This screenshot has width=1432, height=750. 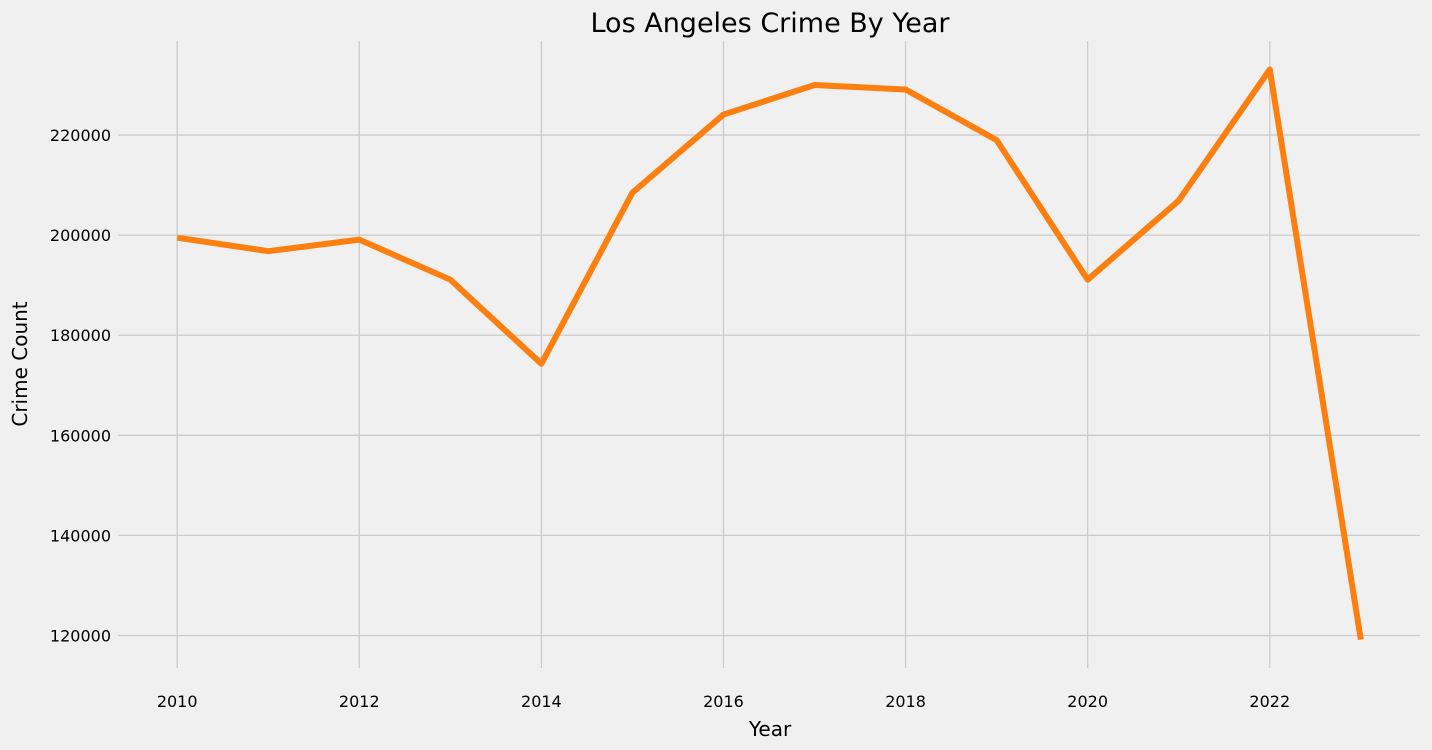 I want to click on x-tick-label: 2012, so click(x=359, y=701).